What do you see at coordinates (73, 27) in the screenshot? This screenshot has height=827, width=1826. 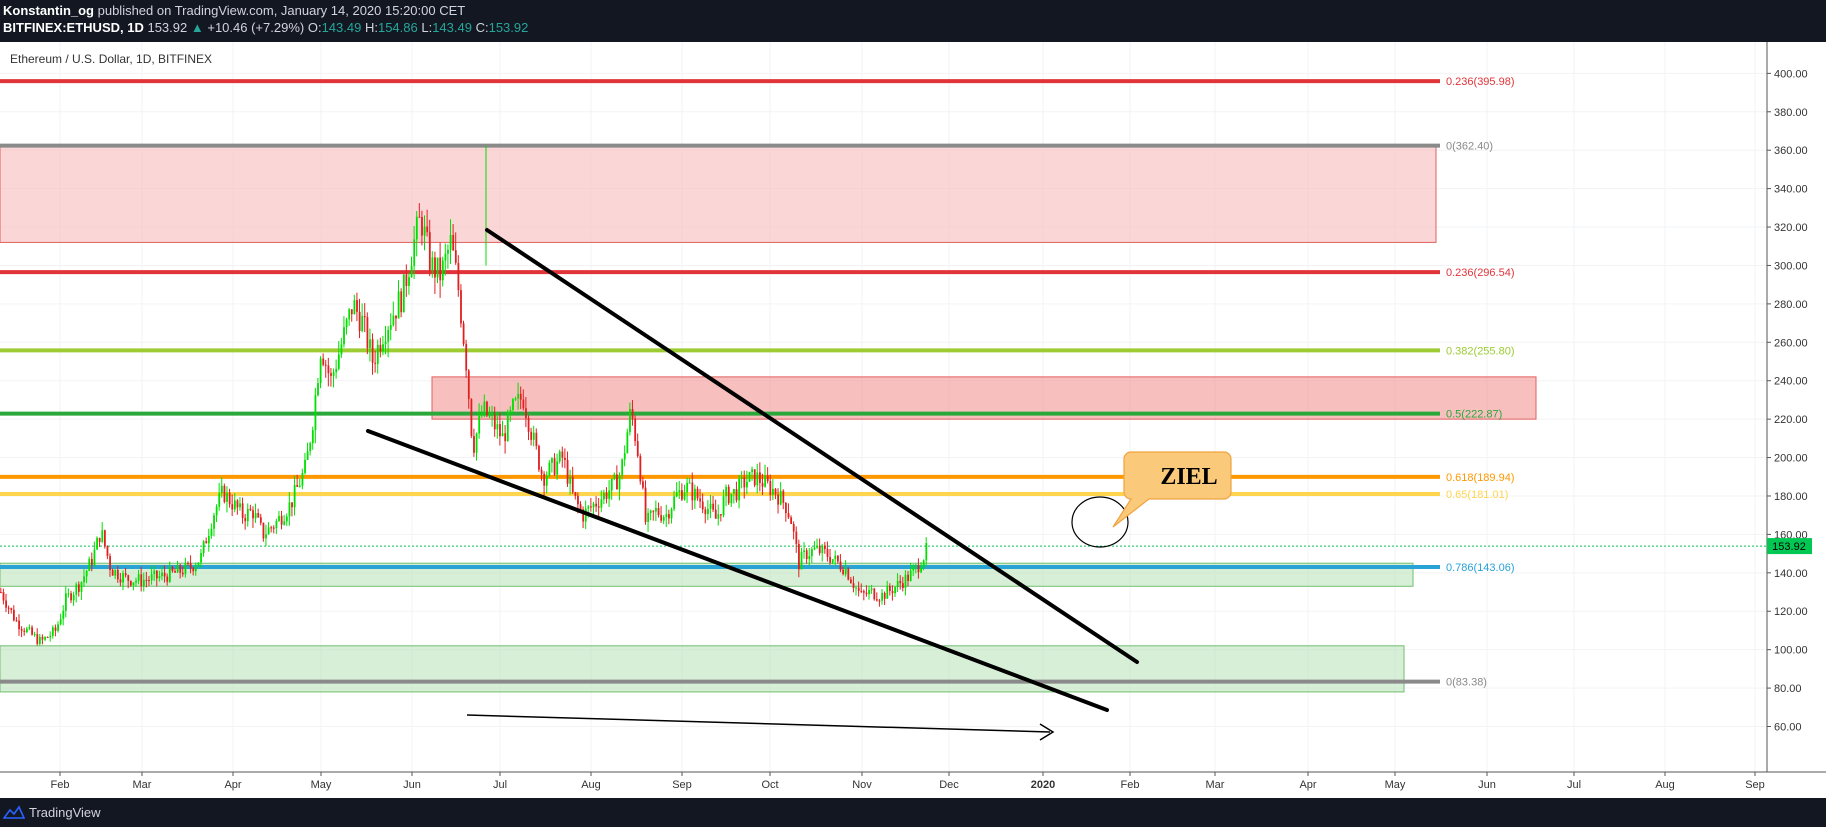 I see `symbol-name: BITFINEX:ETHUSD, 1D` at bounding box center [73, 27].